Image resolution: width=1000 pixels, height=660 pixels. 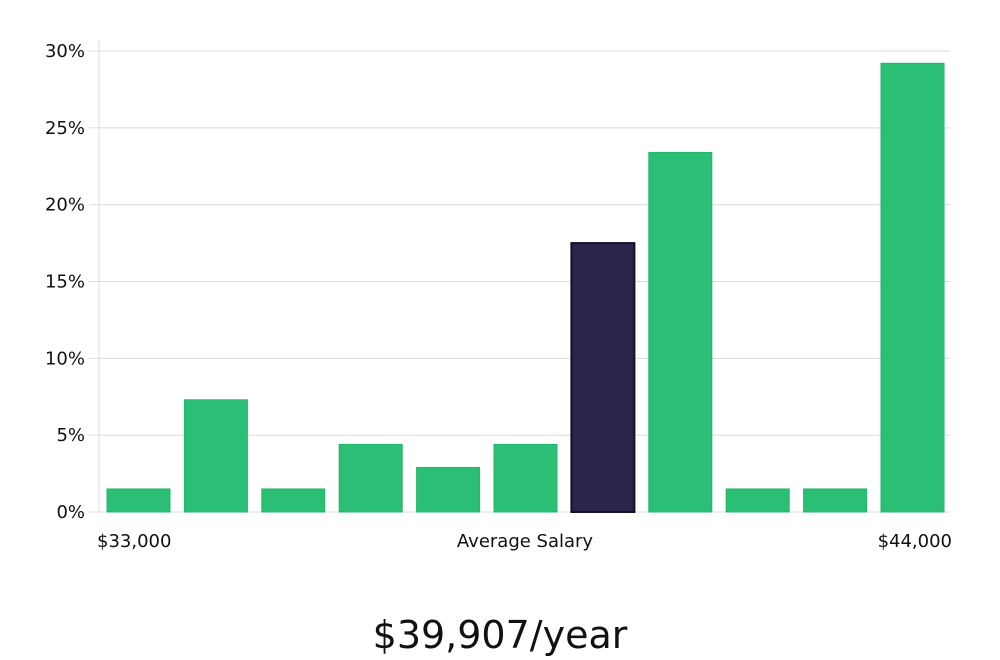 I want to click on y-tick-label: 20%, so click(x=65, y=205).